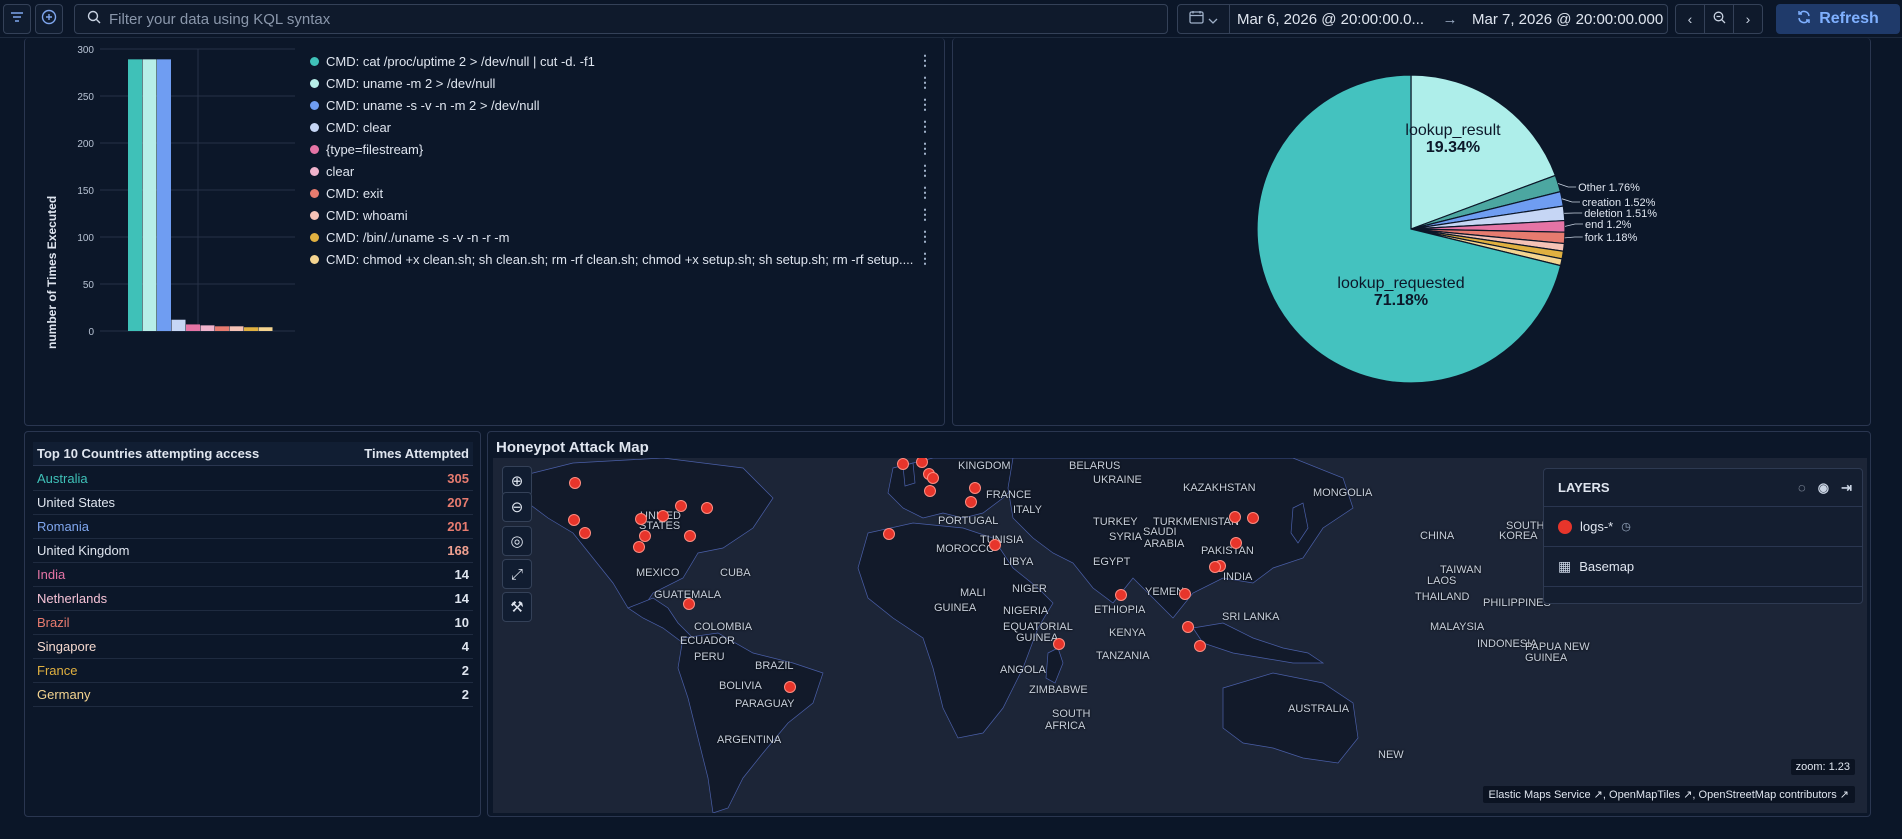  Describe the element at coordinates (64, 694) in the screenshot. I see `country-cell: Germany` at that location.